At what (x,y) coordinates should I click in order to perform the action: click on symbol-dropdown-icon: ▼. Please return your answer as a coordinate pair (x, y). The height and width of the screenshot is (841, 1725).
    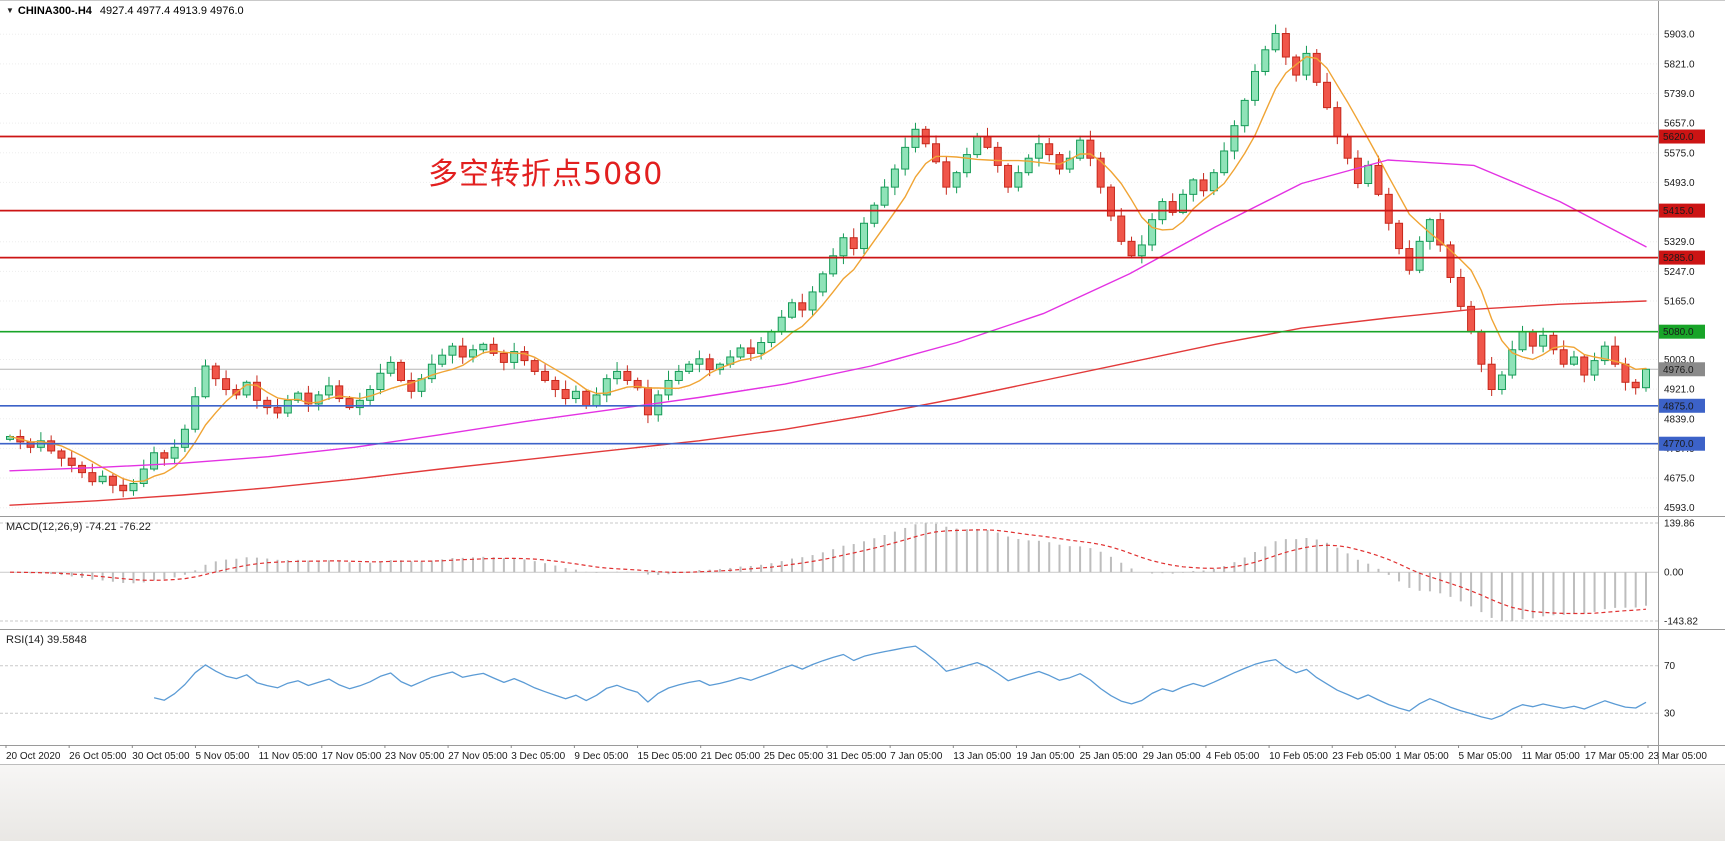
    Looking at the image, I should click on (10, 10).